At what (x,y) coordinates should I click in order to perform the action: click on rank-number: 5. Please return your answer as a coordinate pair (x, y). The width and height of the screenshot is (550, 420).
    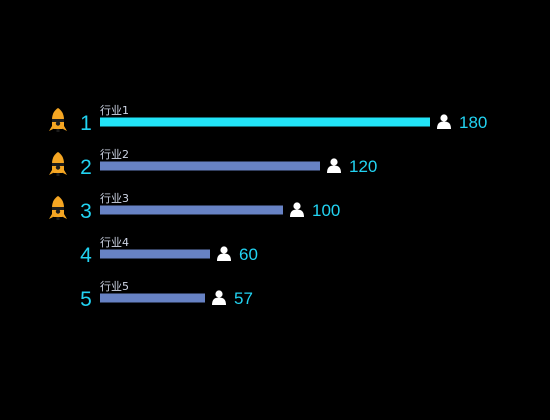
    Looking at the image, I should click on (86, 299).